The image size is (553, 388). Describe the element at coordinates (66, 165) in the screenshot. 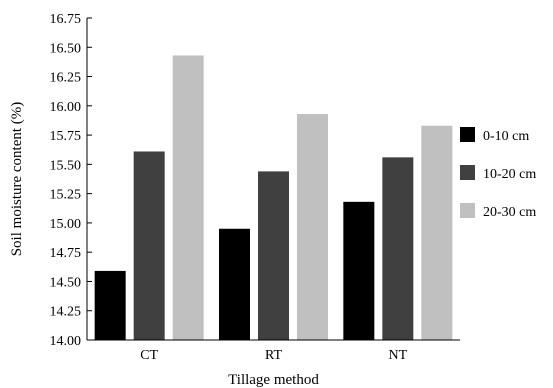

I see `y-tick-label: 15.50` at that location.